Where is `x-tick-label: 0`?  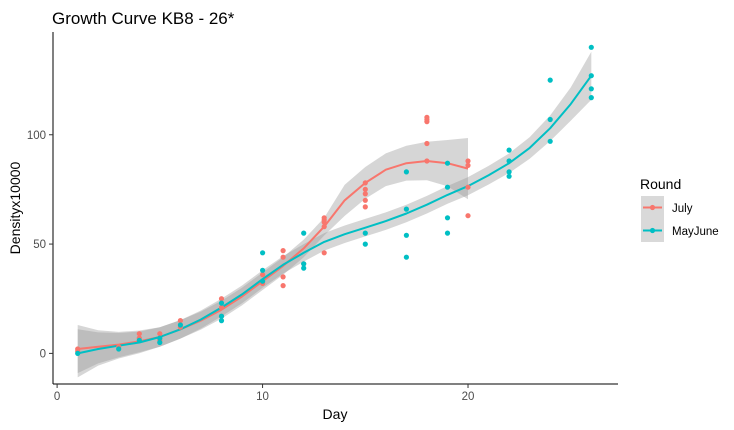 x-tick-label: 0 is located at coordinates (57, 397).